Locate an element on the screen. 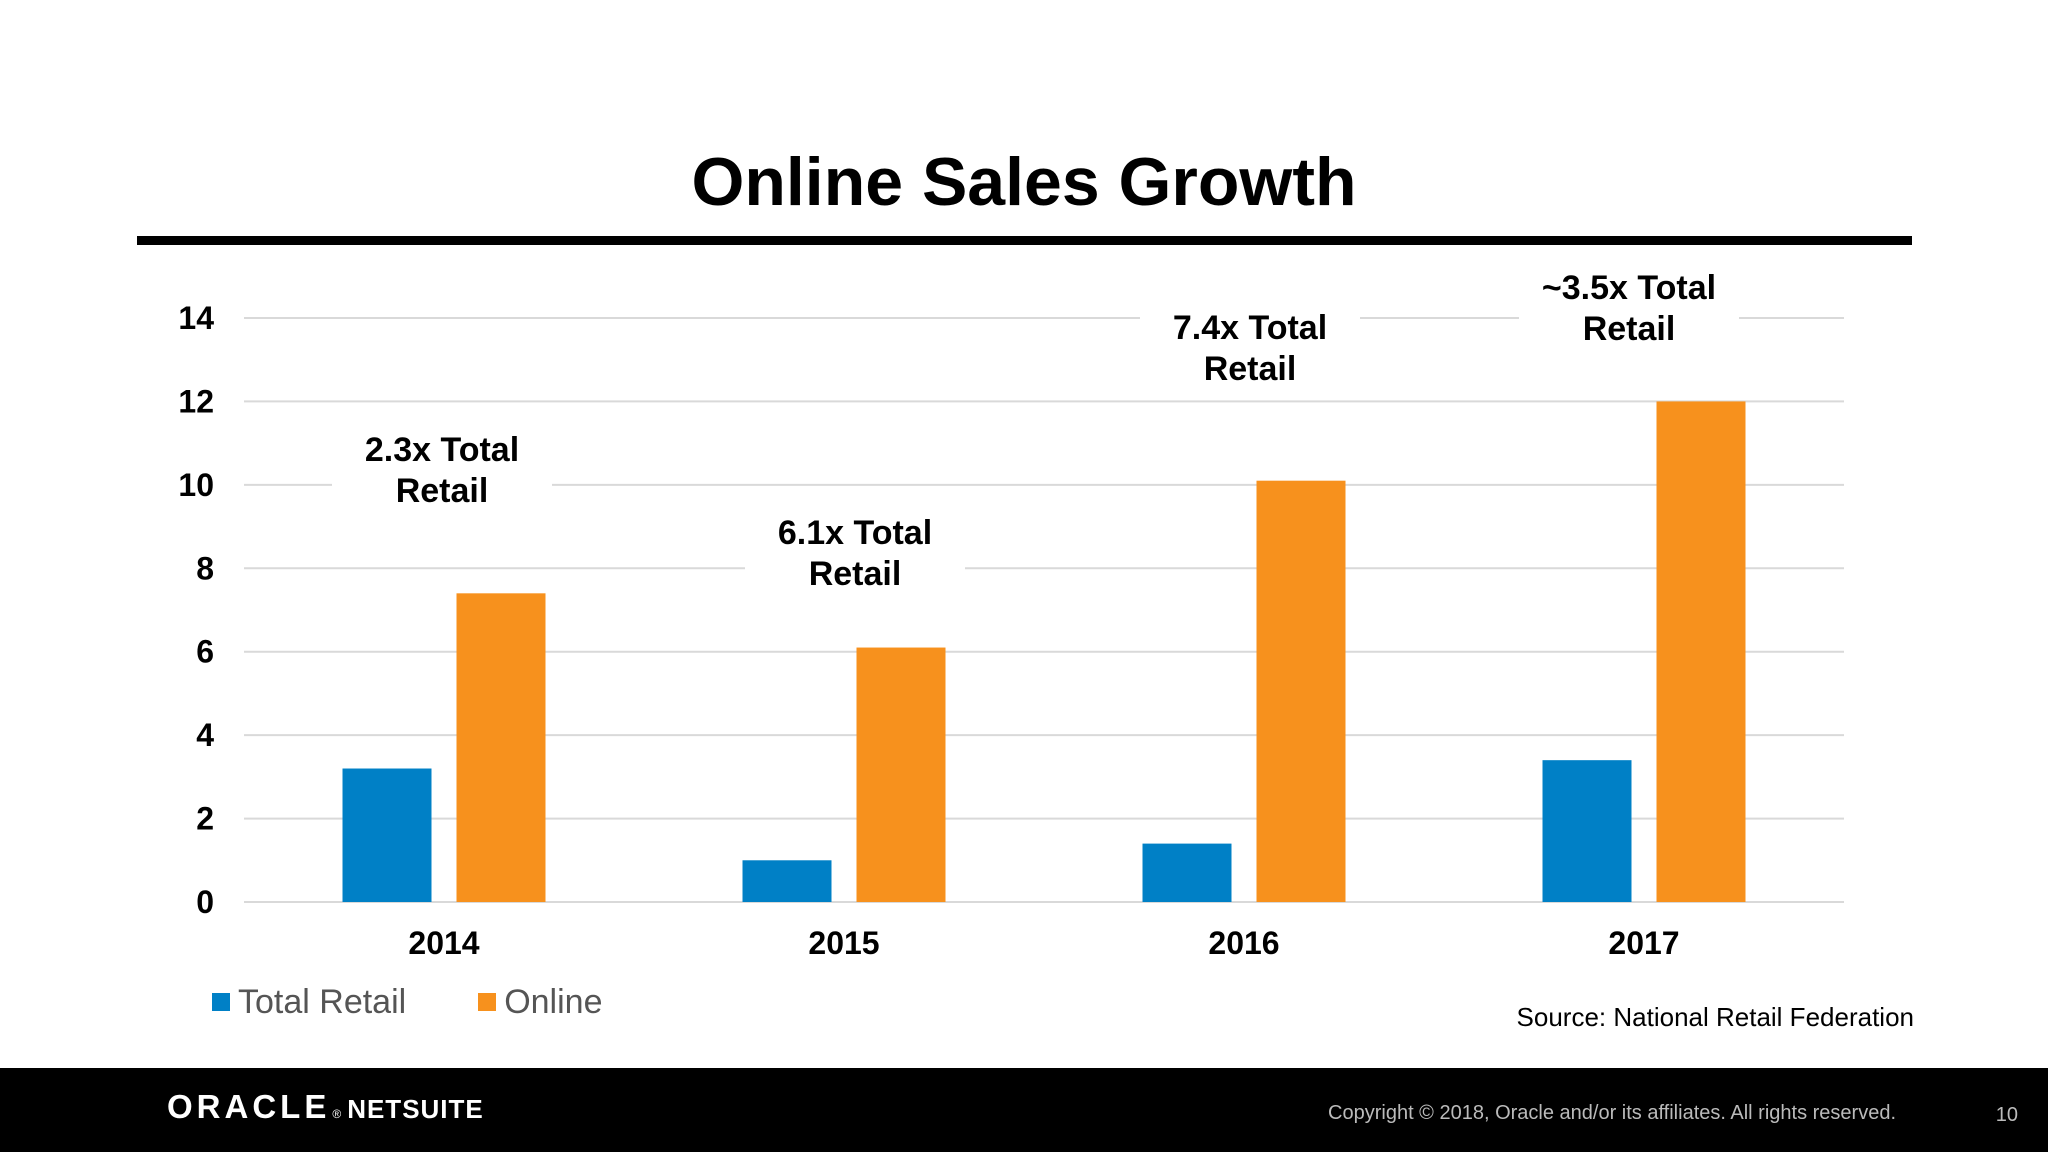 The image size is (2048, 1152). bar-total-retail-2015 is located at coordinates (787, 881).